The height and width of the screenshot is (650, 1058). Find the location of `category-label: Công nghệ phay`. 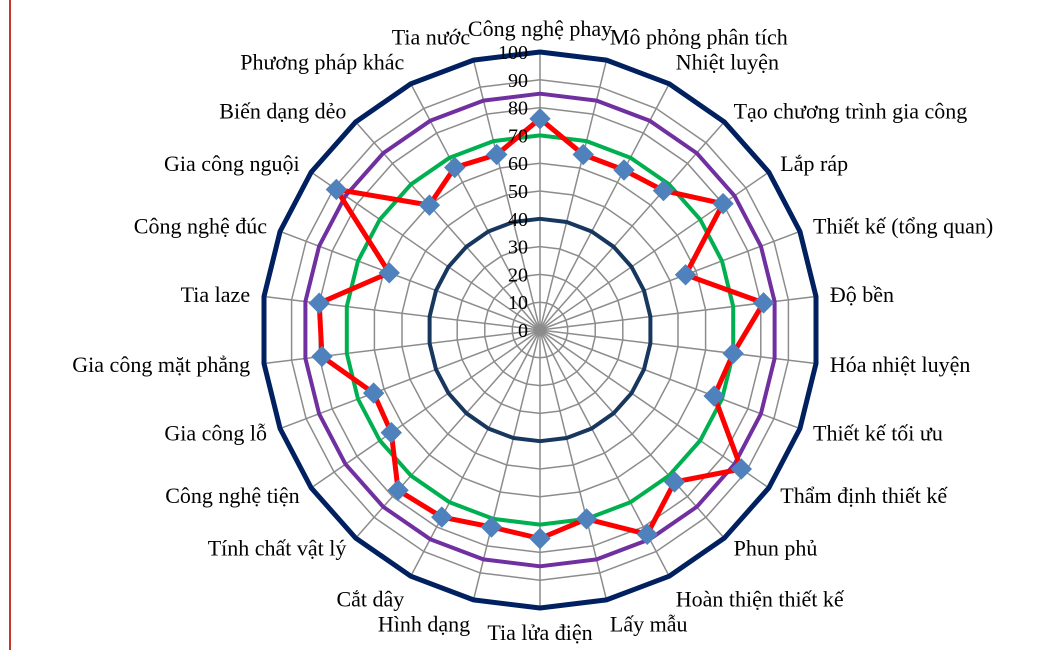

category-label: Công nghệ phay is located at coordinates (540, 28).